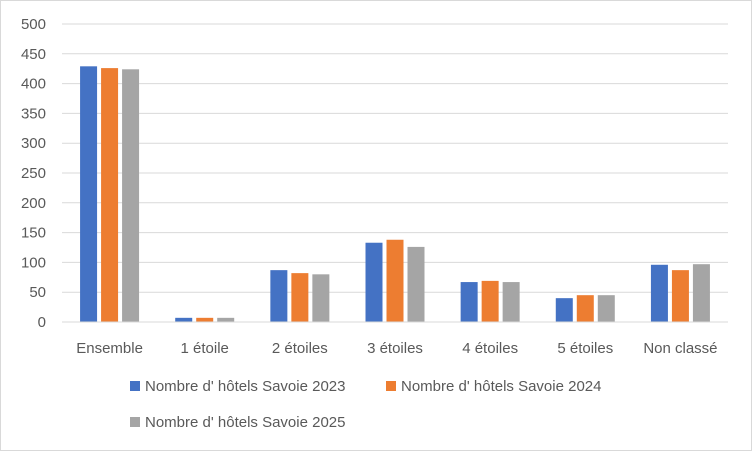  I want to click on y-tick-label: 500, so click(33, 24).